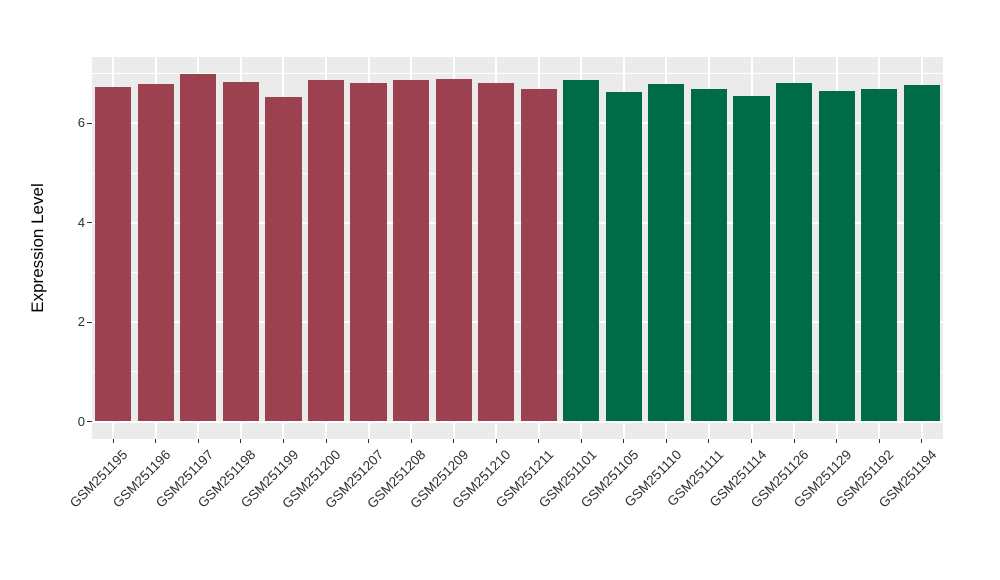 Image resolution: width=1000 pixels, height=580 pixels. Describe the element at coordinates (81, 222) in the screenshot. I see `y-tick-label: 4` at that location.